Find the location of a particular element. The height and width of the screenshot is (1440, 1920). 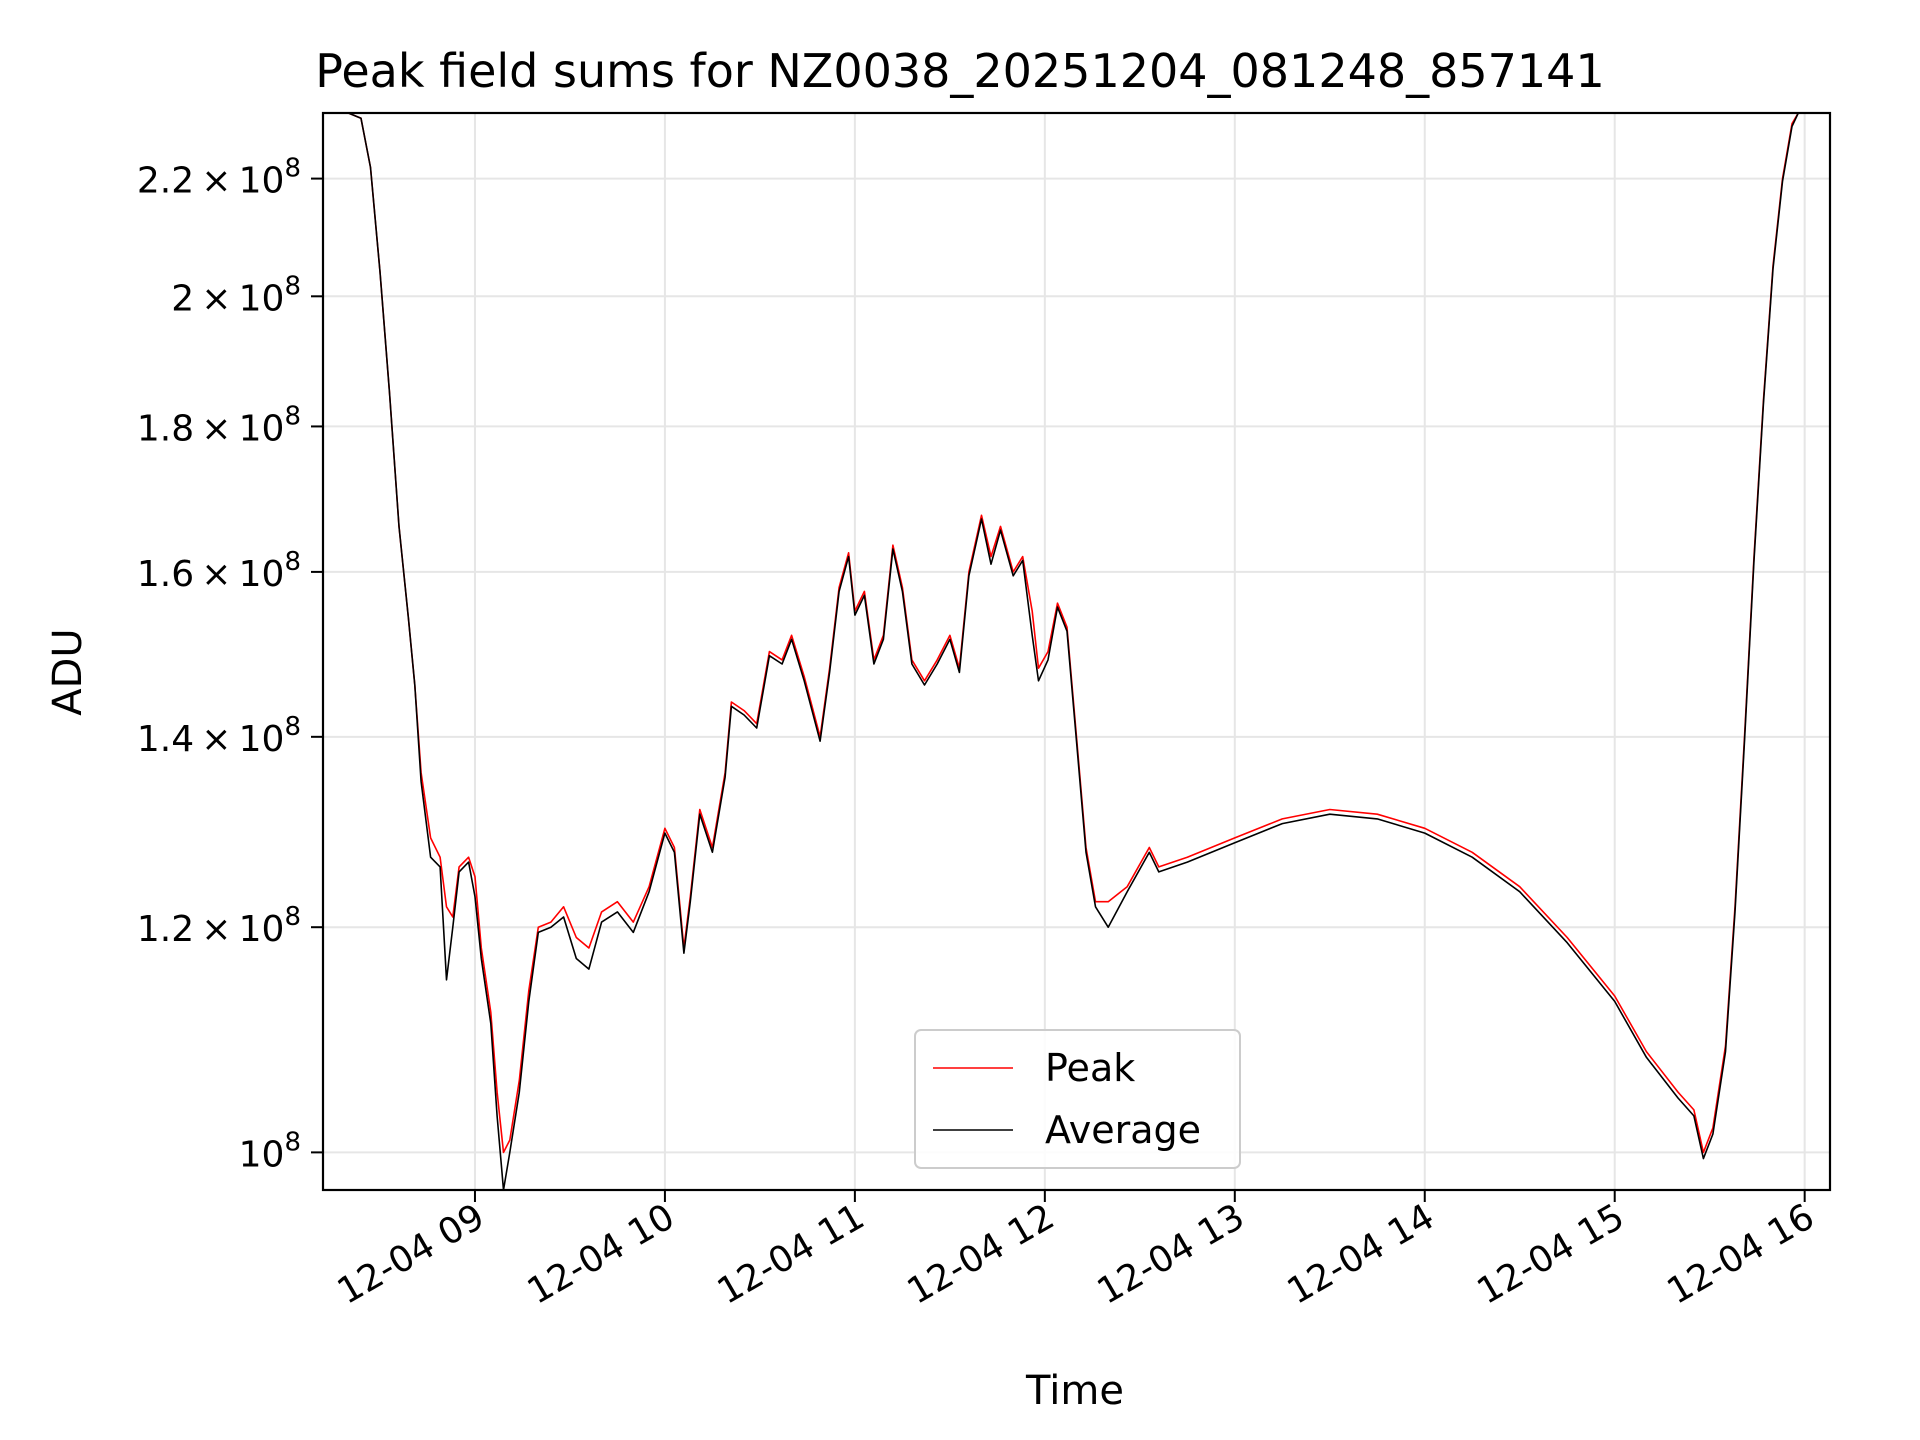

y-tick-label: 2.2 × 108 is located at coordinates (219, 178).